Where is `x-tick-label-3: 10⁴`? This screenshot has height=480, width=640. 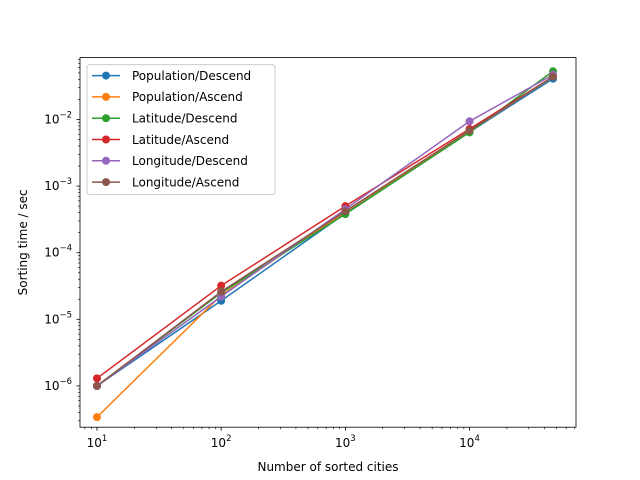 x-tick-label-3: 10⁴ is located at coordinates (469, 442).